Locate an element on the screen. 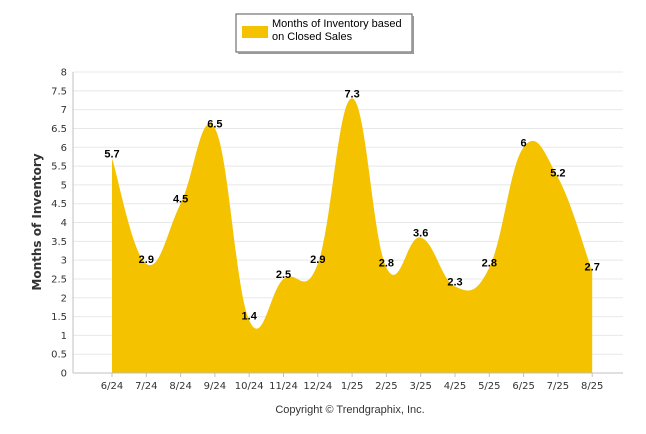 The height and width of the screenshot is (434, 646). y-tick-label: 2.5 is located at coordinates (59, 279).